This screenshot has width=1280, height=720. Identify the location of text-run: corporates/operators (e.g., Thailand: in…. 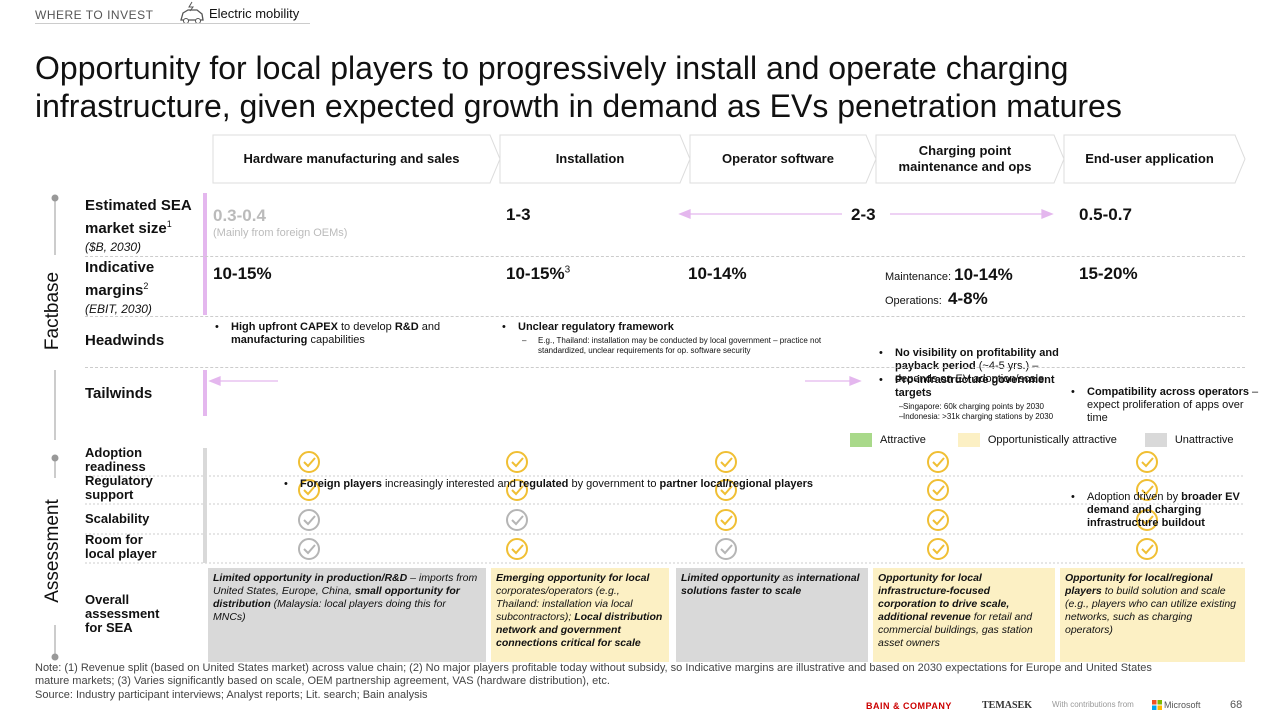
(564, 604).